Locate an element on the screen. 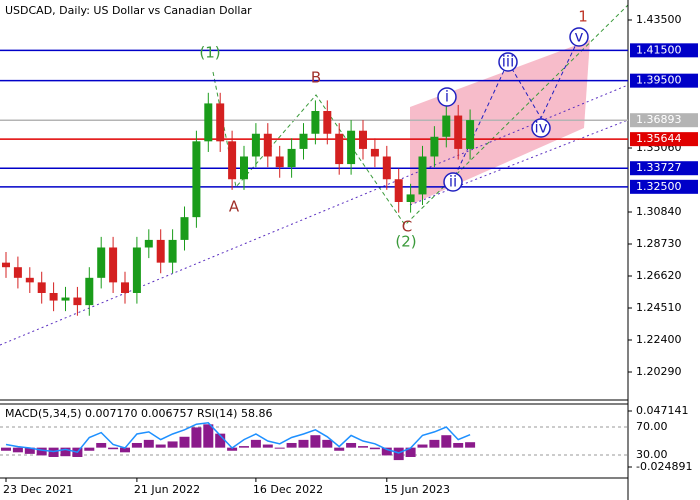 The height and width of the screenshot is (500, 700). level-label: 1.35644 is located at coordinates (659, 138).